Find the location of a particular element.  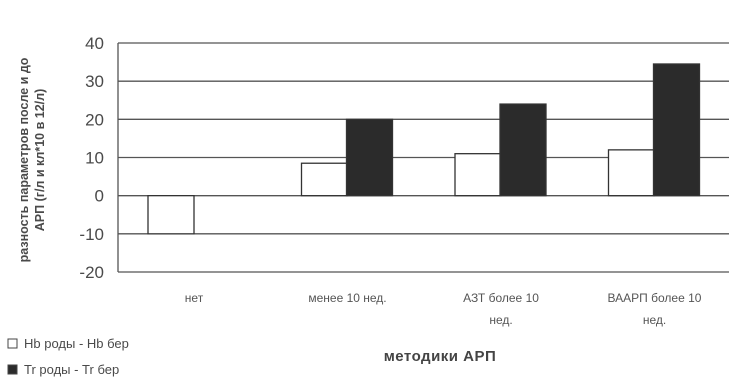

category-label: АЗТ более 10 is located at coordinates (501, 298).